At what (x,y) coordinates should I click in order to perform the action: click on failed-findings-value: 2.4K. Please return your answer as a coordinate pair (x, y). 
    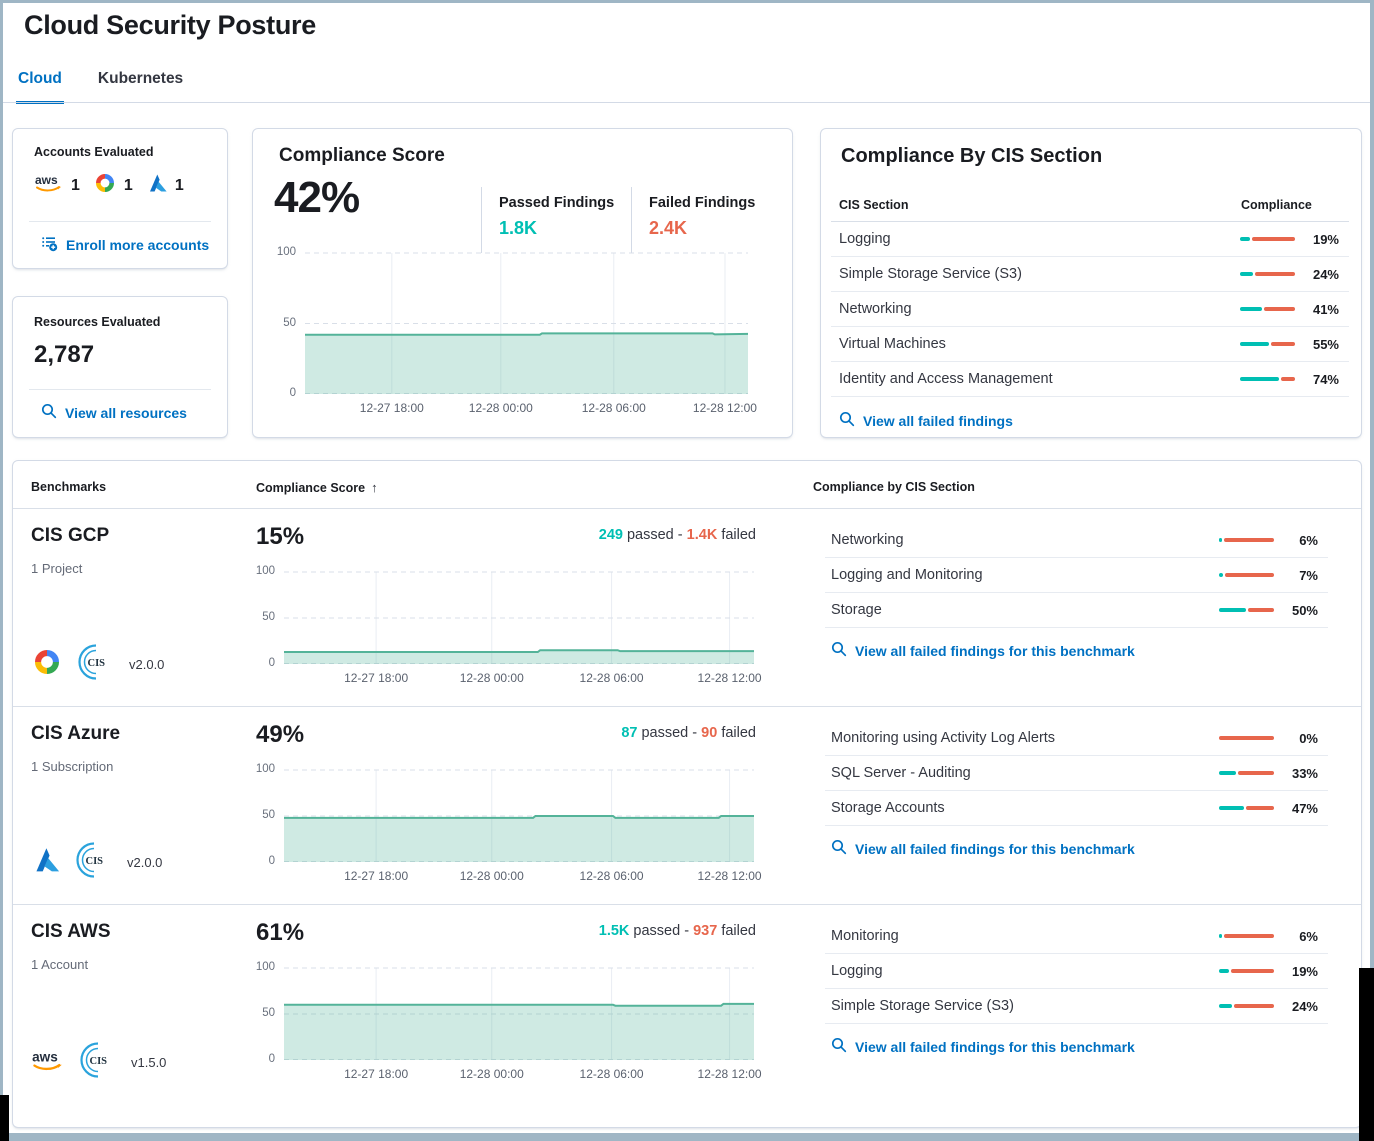
    Looking at the image, I should click on (668, 228).